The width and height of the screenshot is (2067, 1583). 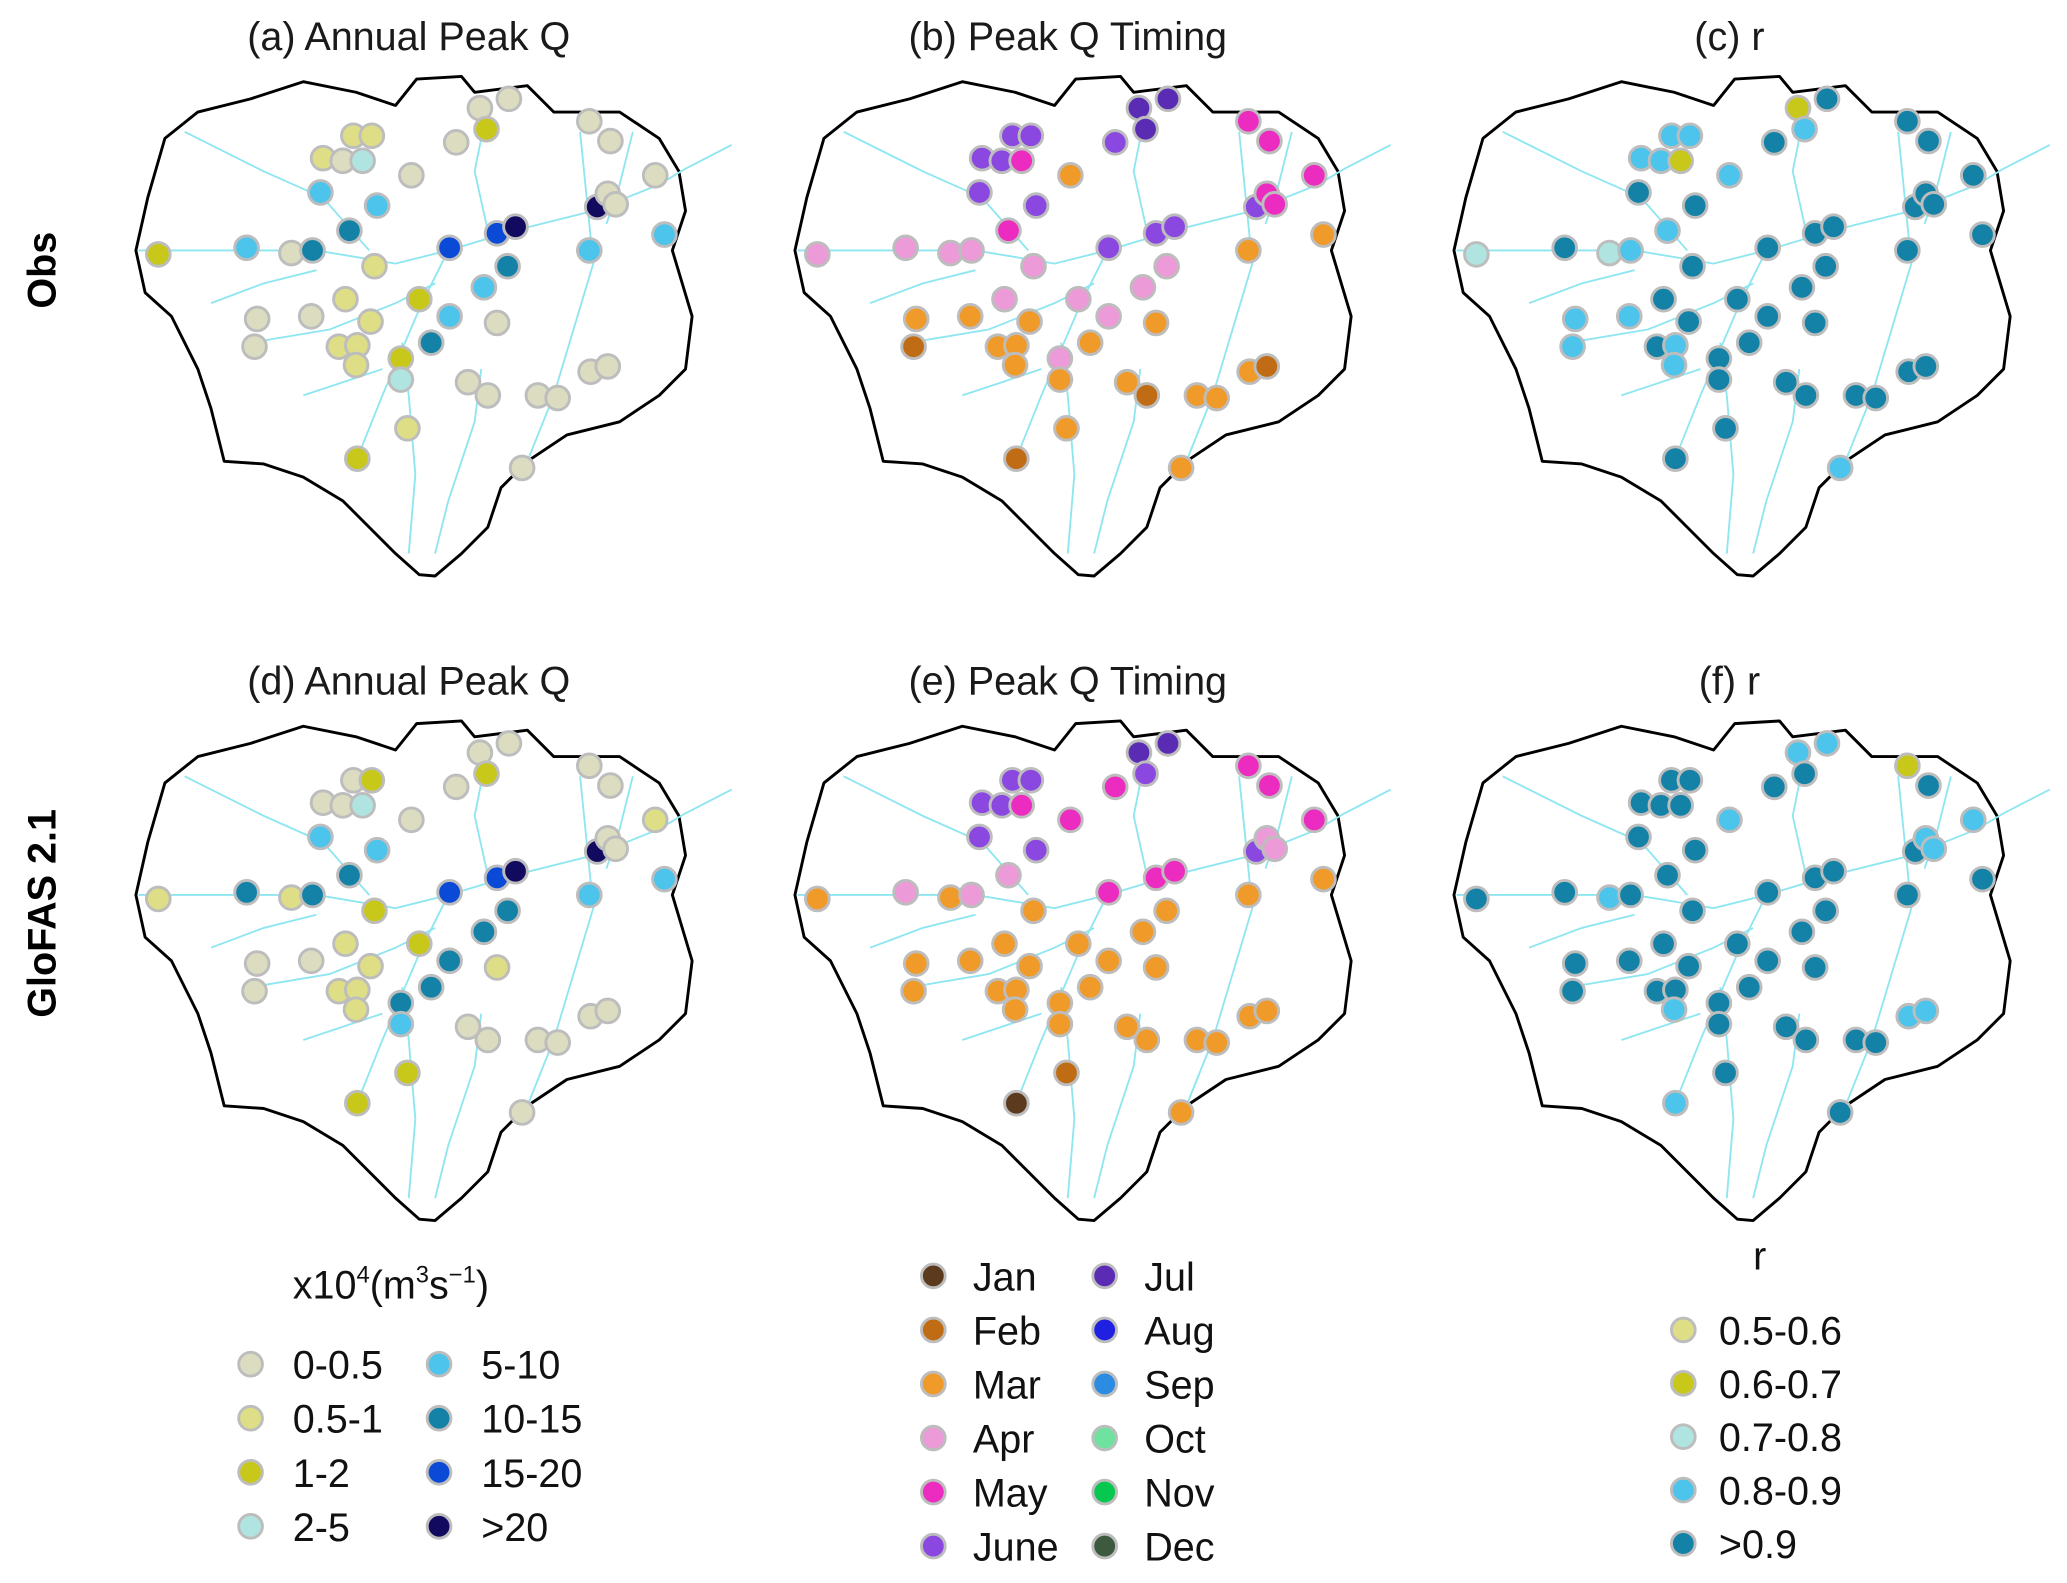 I want to click on panel-title-b: (b) Peak Q Timing, so click(x=1067, y=37).